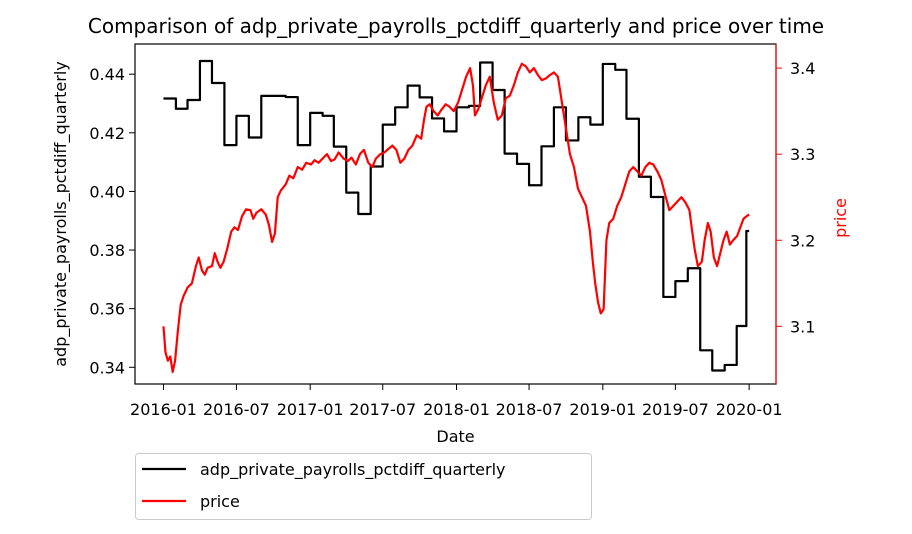 The width and height of the screenshot is (912, 534). What do you see at coordinates (795, 197) in the screenshot?
I see `right-y-axis-ticks: 3.1 3.2 3.3 3.4` at bounding box center [795, 197].